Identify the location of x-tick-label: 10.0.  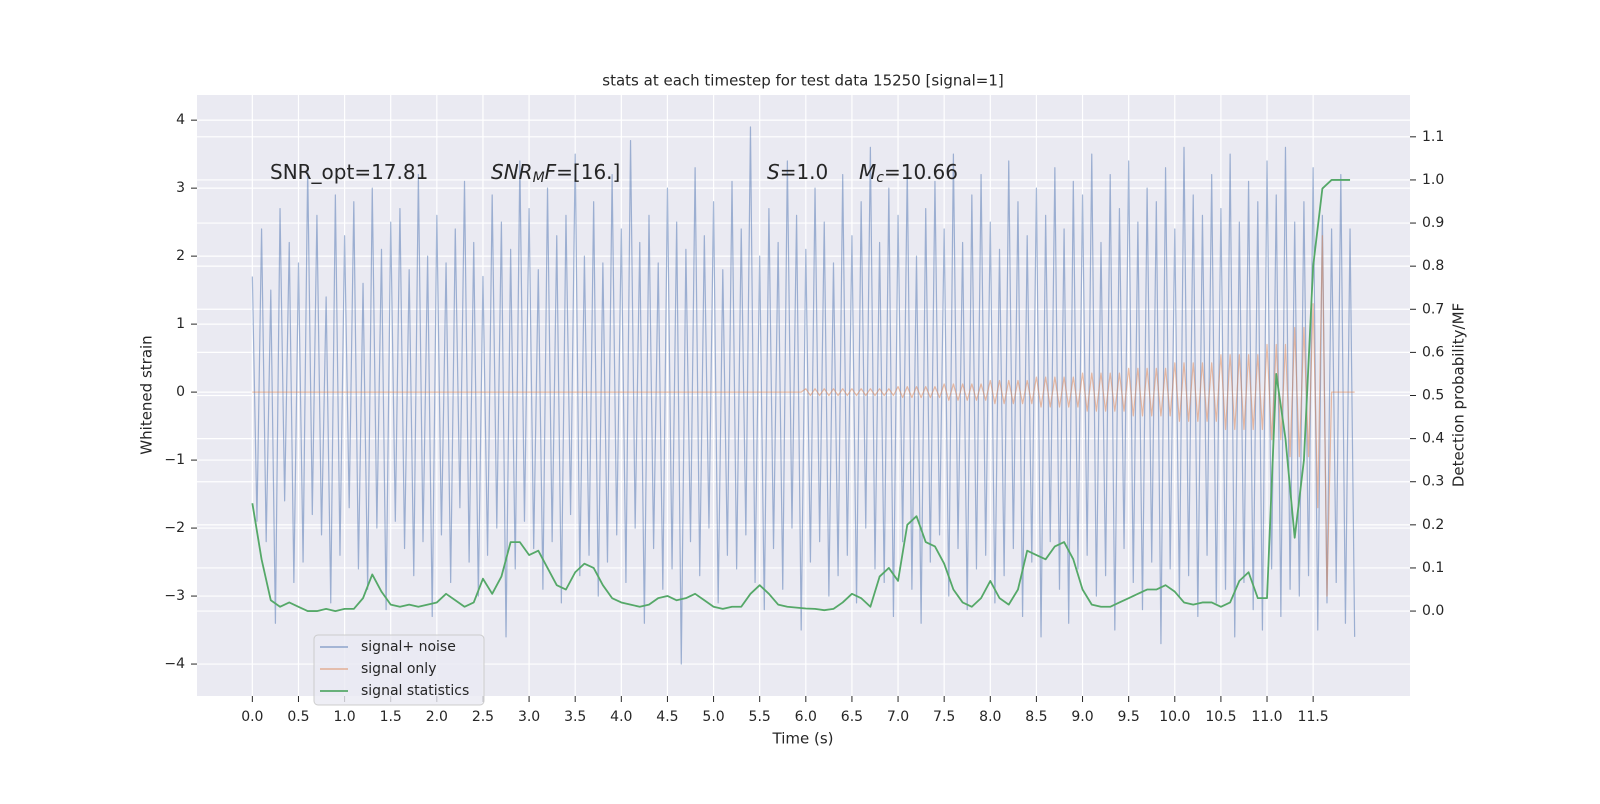
(1174, 717).